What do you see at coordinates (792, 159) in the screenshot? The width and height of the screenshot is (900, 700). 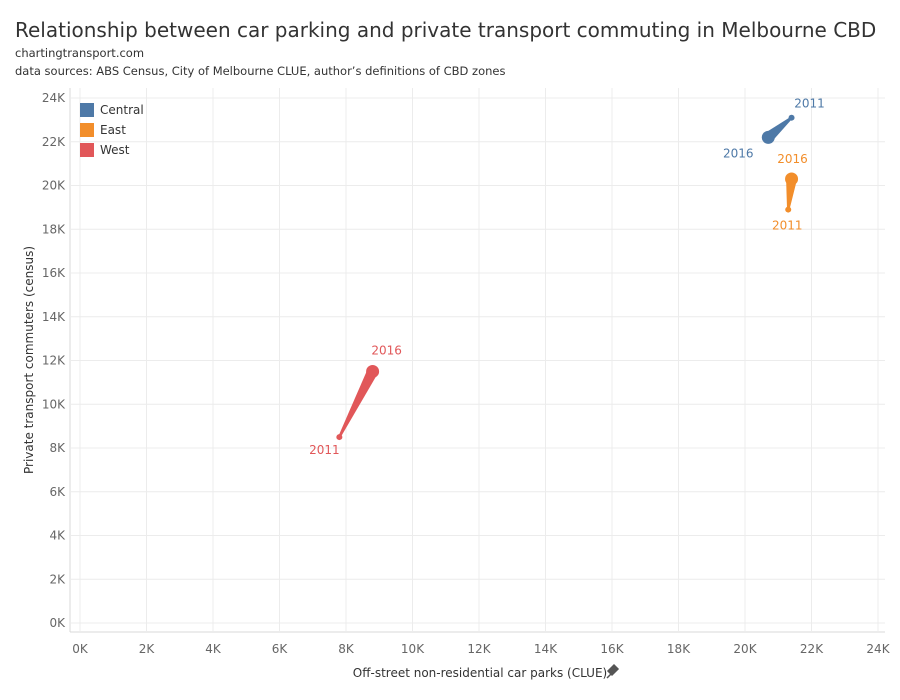 I see `data-label-east-2016: 2016` at bounding box center [792, 159].